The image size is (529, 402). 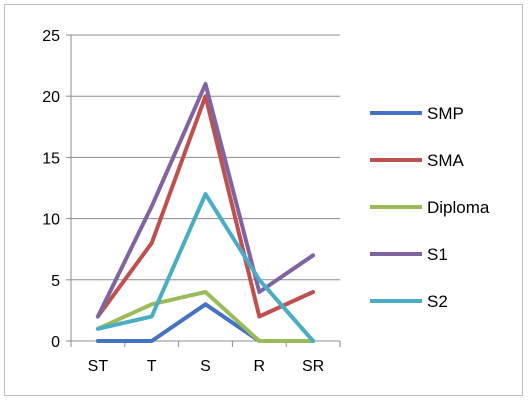 I want to click on x-tick-labels: ST T S R SR, so click(x=206, y=366).